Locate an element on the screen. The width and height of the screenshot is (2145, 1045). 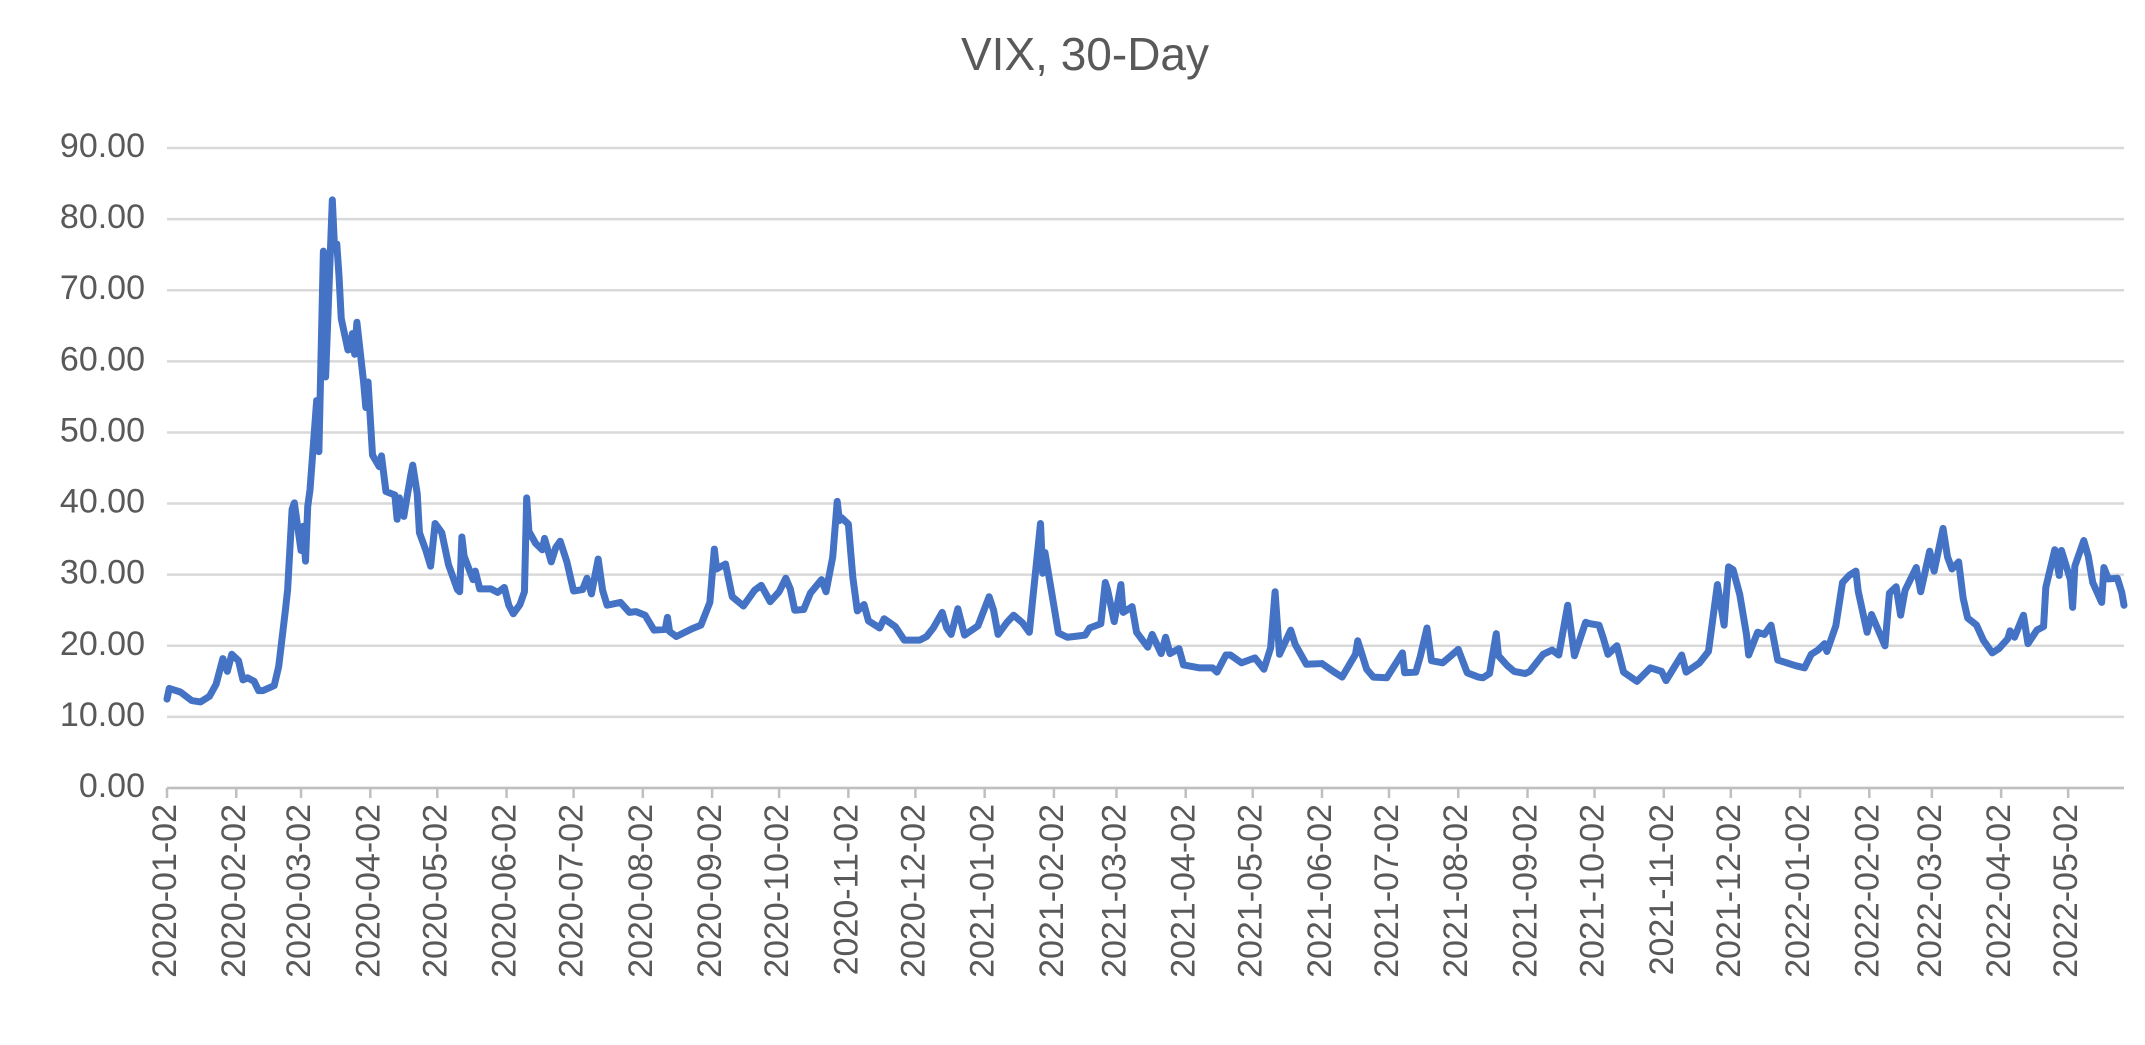
x-tick-label: 2021-12-02 is located at coordinates (1729, 891).